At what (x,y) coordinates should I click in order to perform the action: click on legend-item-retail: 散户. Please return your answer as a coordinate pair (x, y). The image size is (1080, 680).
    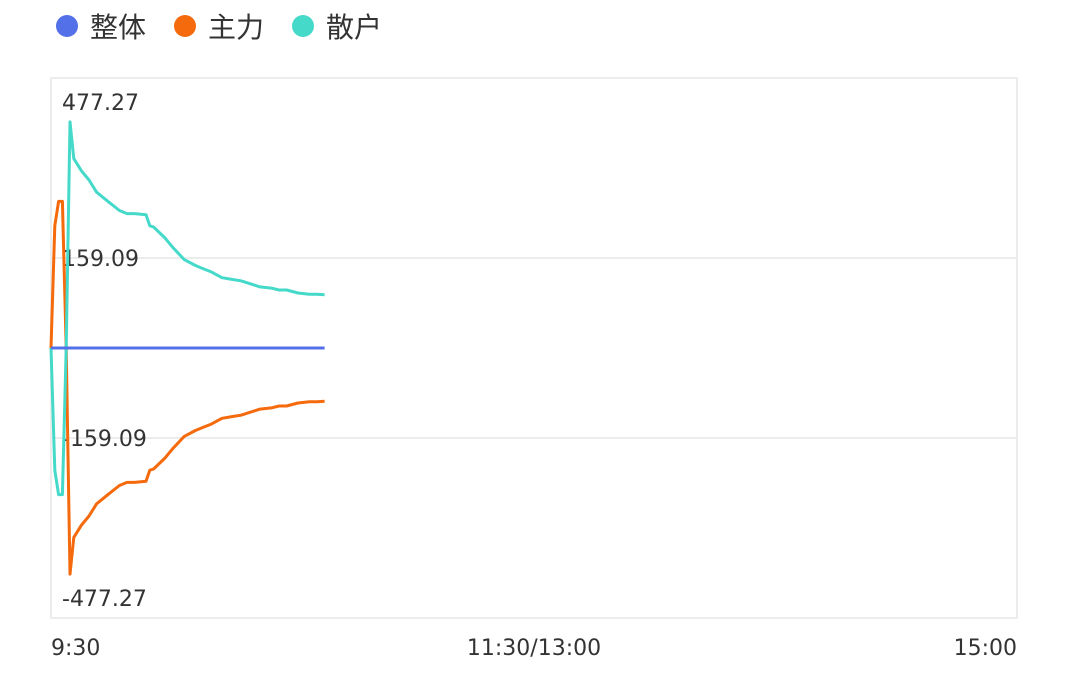
    Looking at the image, I should click on (337, 26).